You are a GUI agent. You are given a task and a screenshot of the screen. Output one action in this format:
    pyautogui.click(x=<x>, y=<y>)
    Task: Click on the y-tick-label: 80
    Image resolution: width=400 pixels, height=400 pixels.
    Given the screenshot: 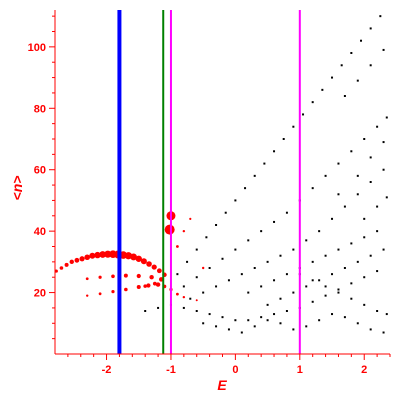 What is the action you would take?
    pyautogui.click(x=40, y=109)
    